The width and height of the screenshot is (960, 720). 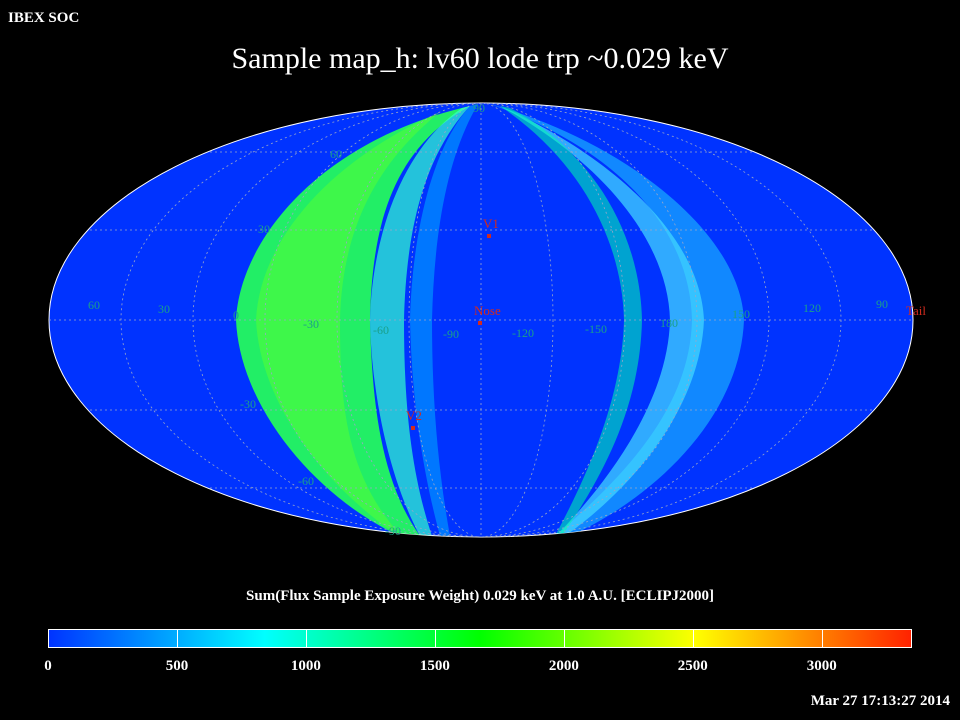 I want to click on colorbar-tick-label: 500, so click(x=177, y=666).